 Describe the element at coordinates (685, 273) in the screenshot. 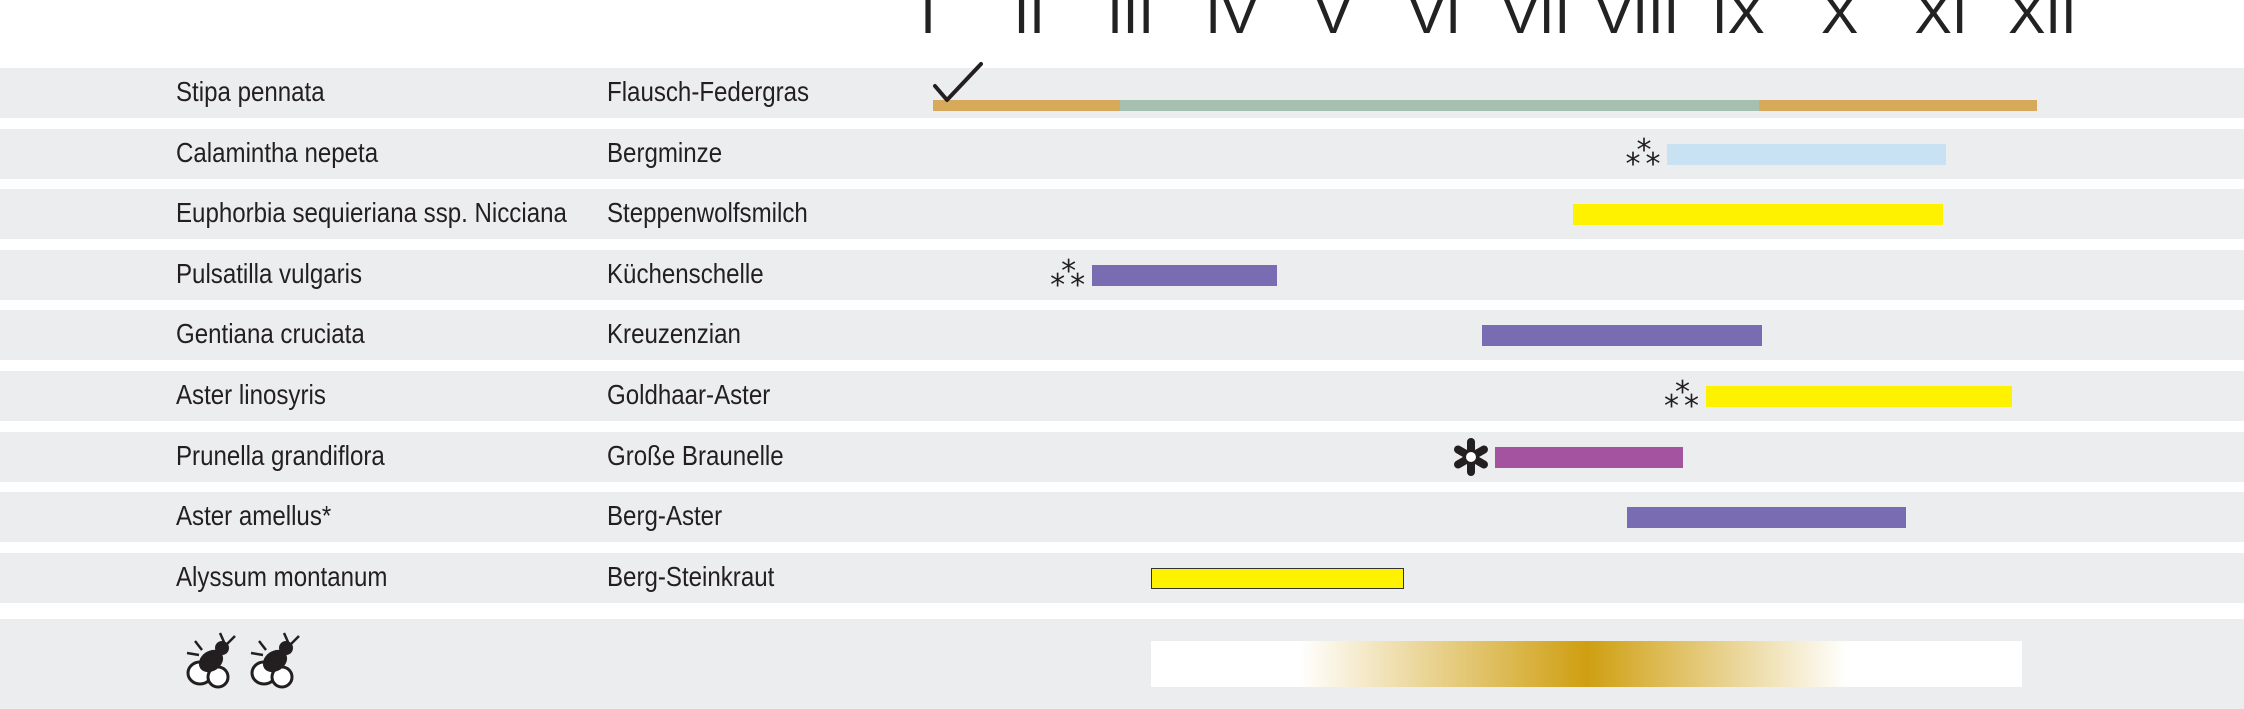

I see `german-name: Küchenschelle` at that location.